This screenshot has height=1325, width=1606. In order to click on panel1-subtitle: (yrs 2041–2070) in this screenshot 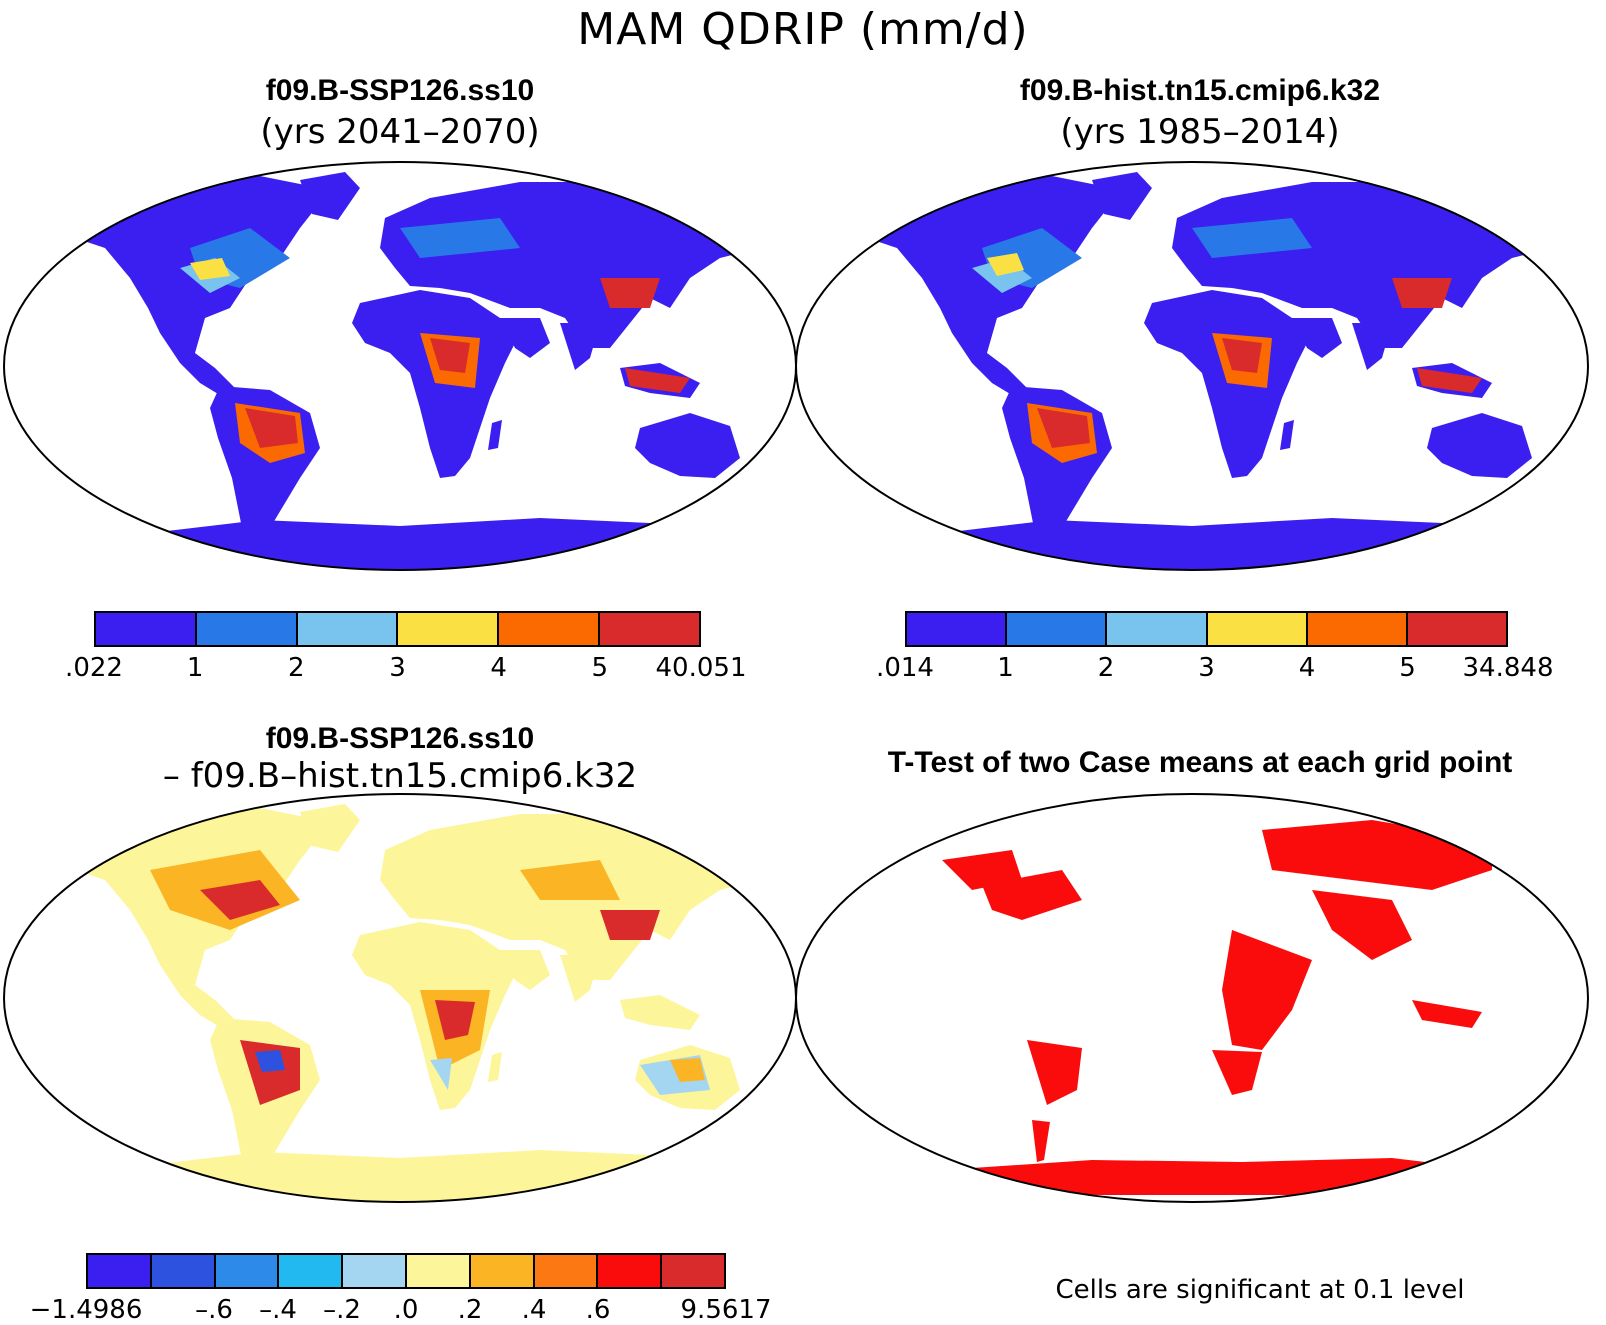, I will do `click(400, 132)`.